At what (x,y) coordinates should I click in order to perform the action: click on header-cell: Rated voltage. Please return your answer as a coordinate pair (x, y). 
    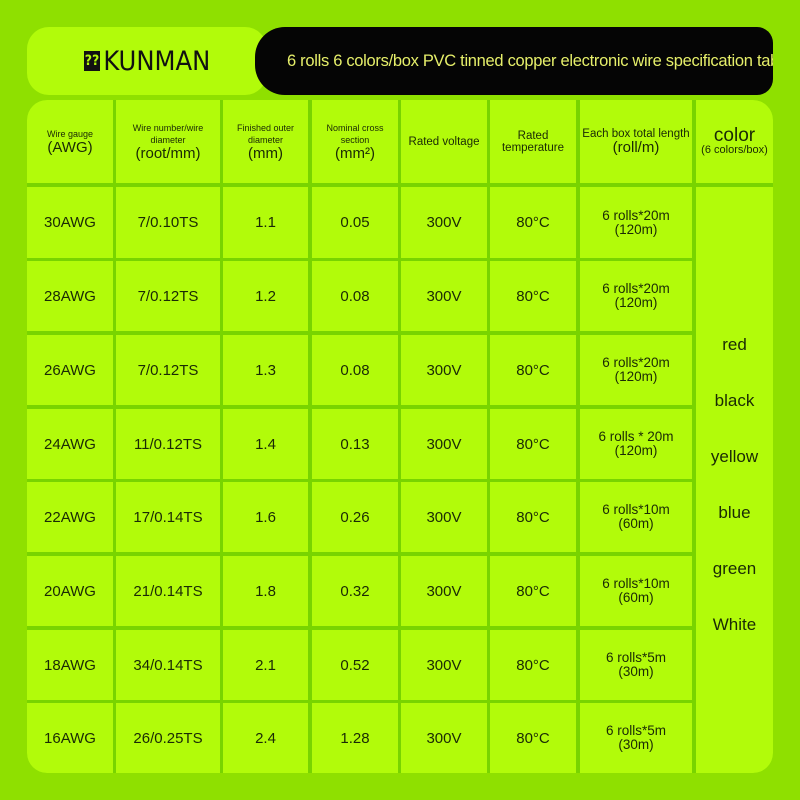
    Looking at the image, I should click on (444, 141).